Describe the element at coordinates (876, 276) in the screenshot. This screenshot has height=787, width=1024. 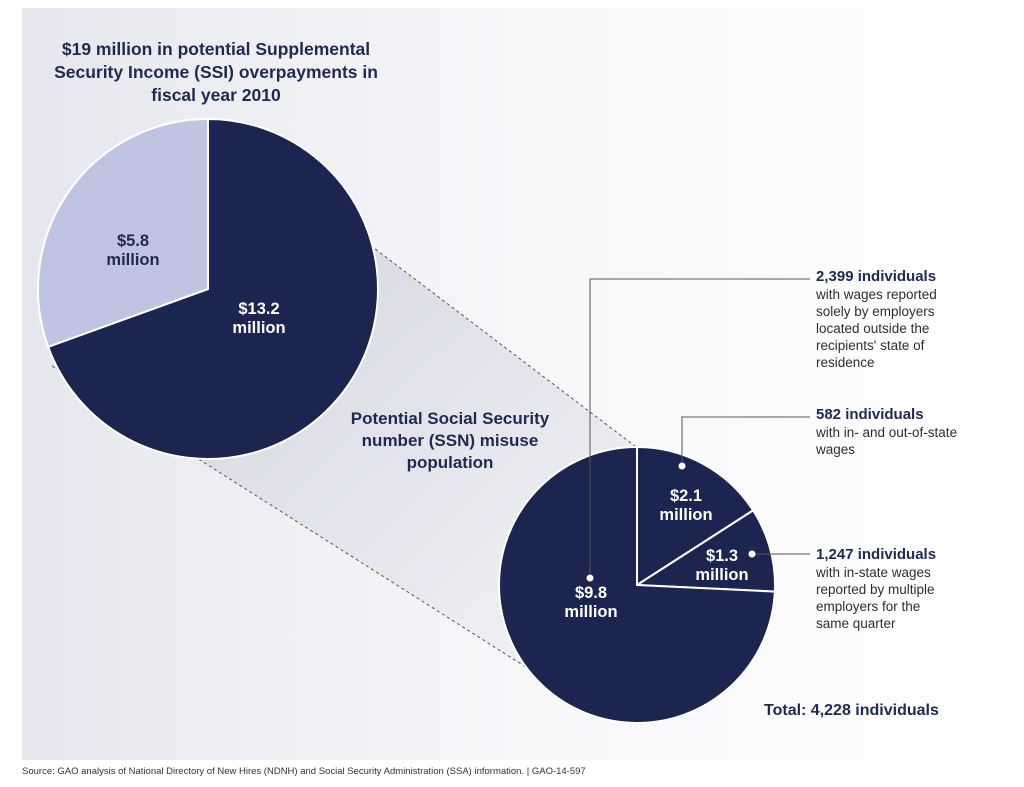
I see `annotation-head: 2,399 individuals` at that location.